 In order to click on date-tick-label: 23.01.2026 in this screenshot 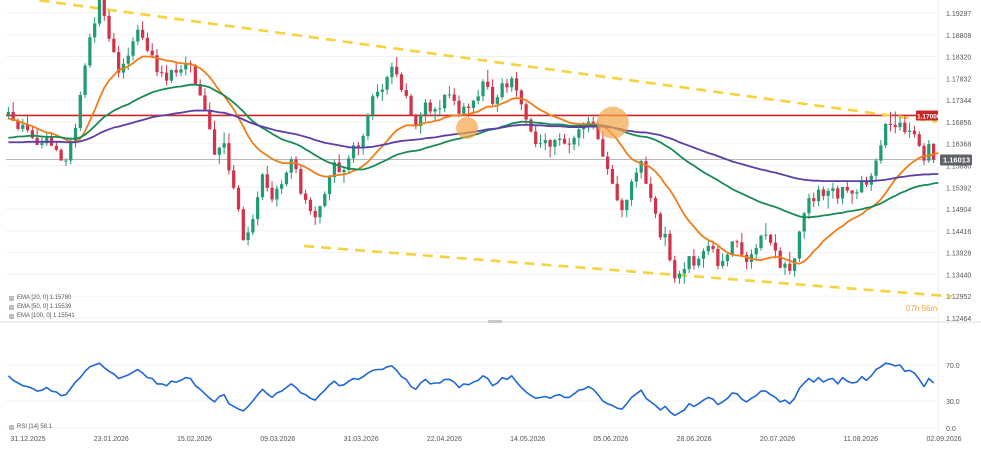, I will do `click(111, 439)`.